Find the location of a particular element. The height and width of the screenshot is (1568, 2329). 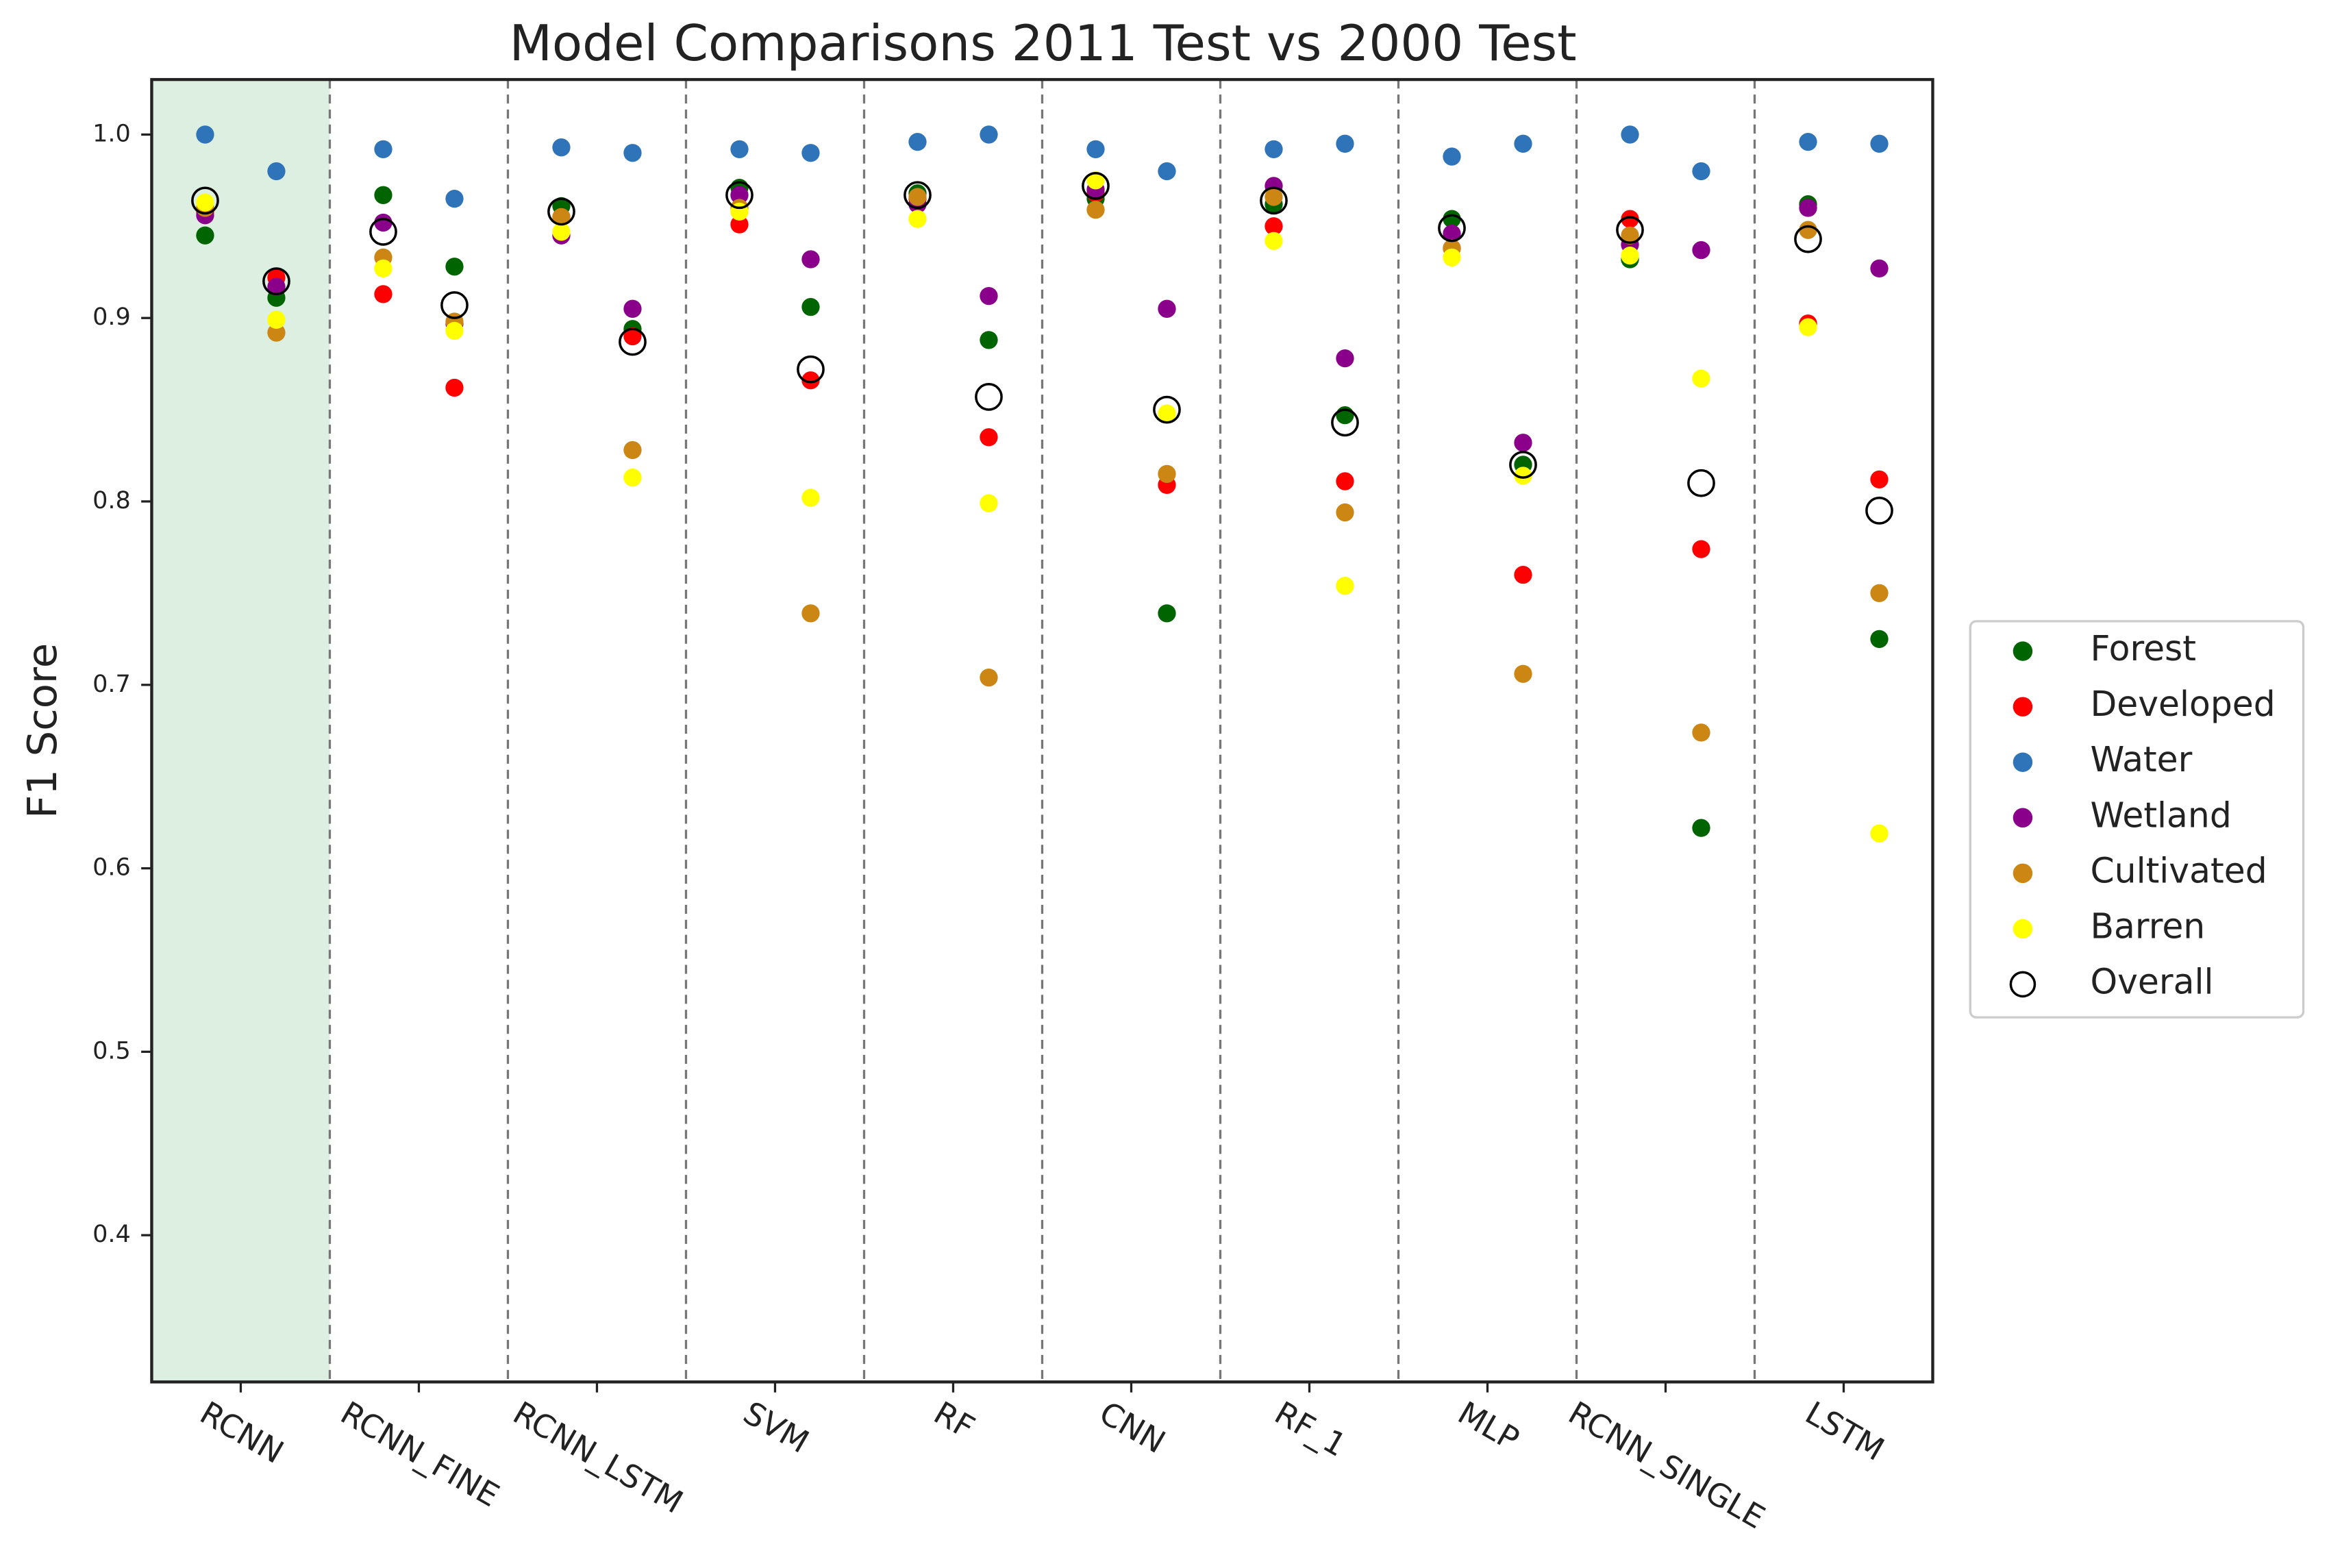

x-tick-label: CNN is located at coordinates (1132, 1427).